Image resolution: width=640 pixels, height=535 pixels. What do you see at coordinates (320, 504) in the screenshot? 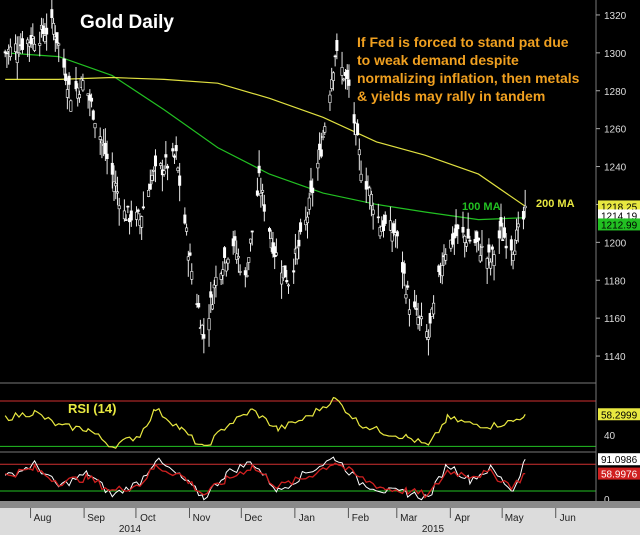
I see `time-axis-band` at bounding box center [320, 504].